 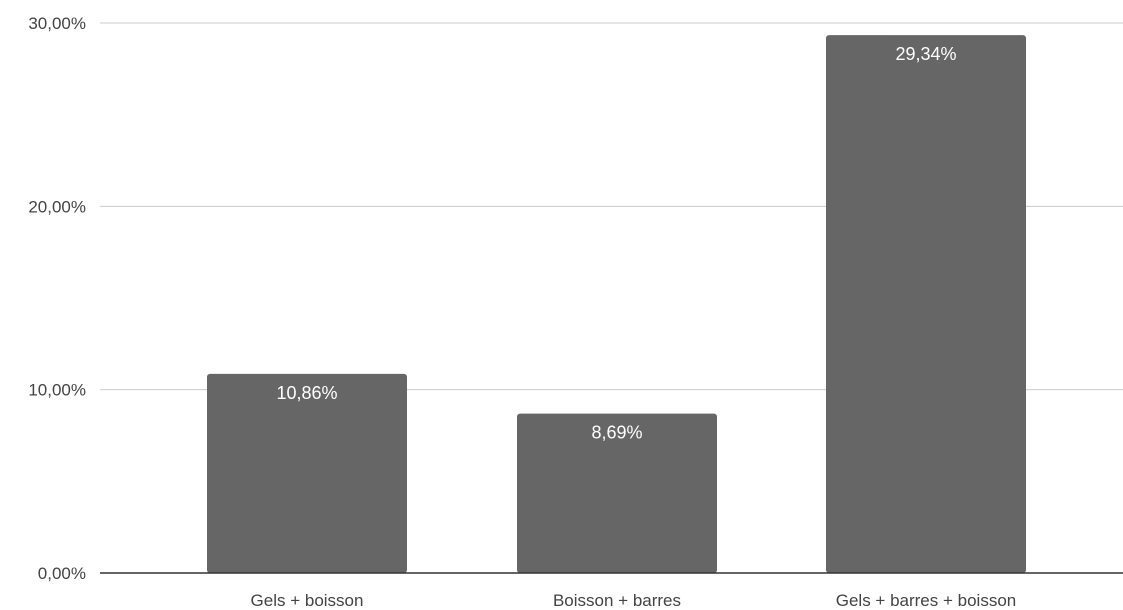 What do you see at coordinates (57, 298) in the screenshot?
I see `y-axis-tick-labels: 0,00% 10,00% 20,00% 30,00%` at bounding box center [57, 298].